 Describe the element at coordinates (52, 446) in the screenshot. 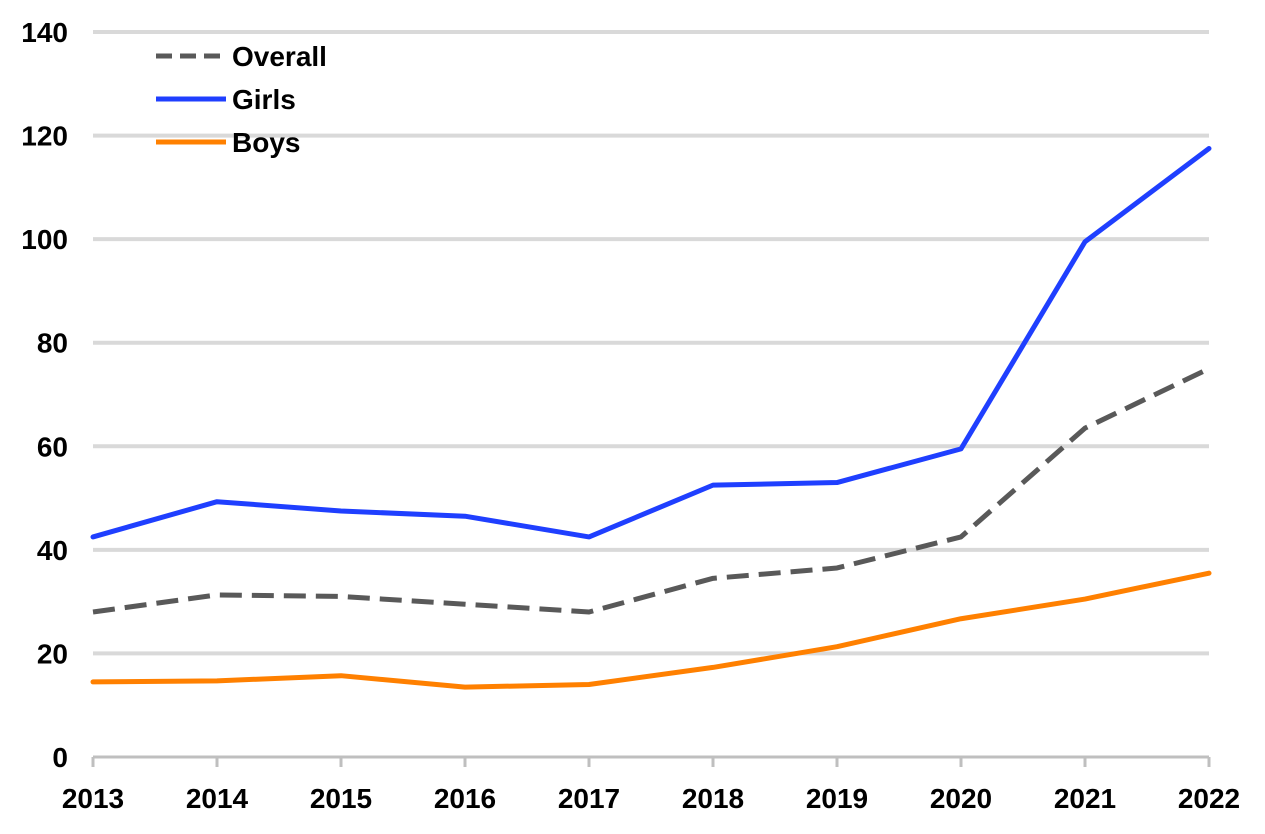

I see `y-tick-label: 60` at that location.